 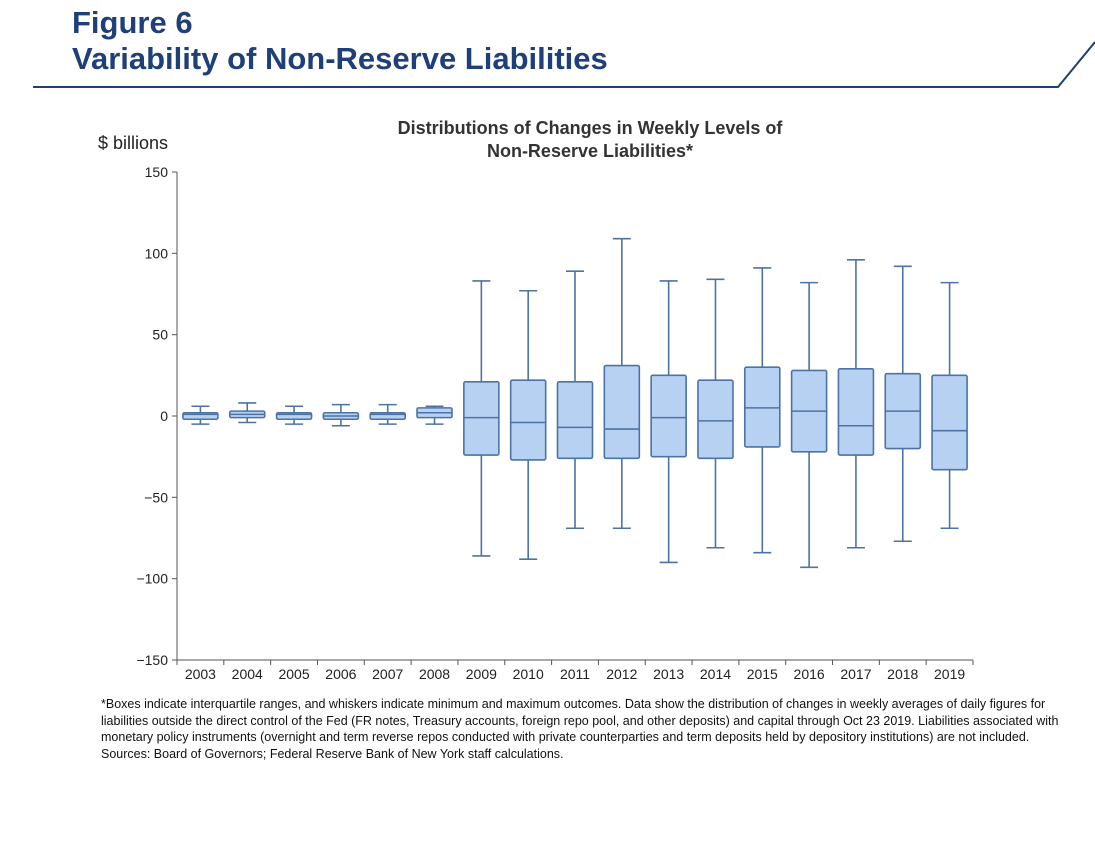 I want to click on y-tick-label: −50, so click(x=156, y=497).